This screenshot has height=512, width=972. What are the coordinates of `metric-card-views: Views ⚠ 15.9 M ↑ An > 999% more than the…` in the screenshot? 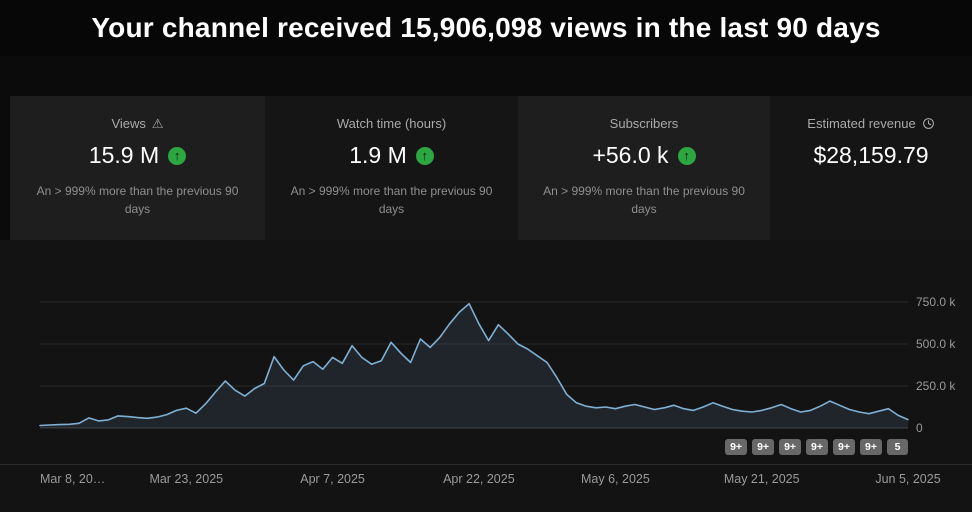 It's located at (137, 168).